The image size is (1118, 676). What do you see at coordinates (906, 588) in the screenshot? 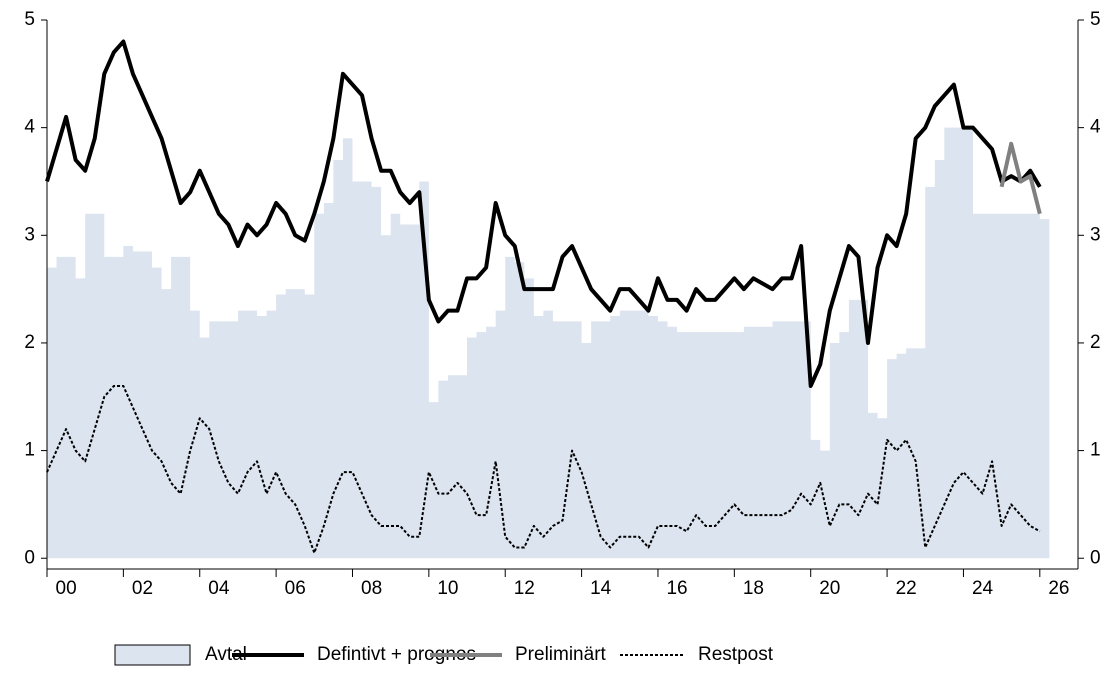
I see `x-tick-label: 22` at bounding box center [906, 588].